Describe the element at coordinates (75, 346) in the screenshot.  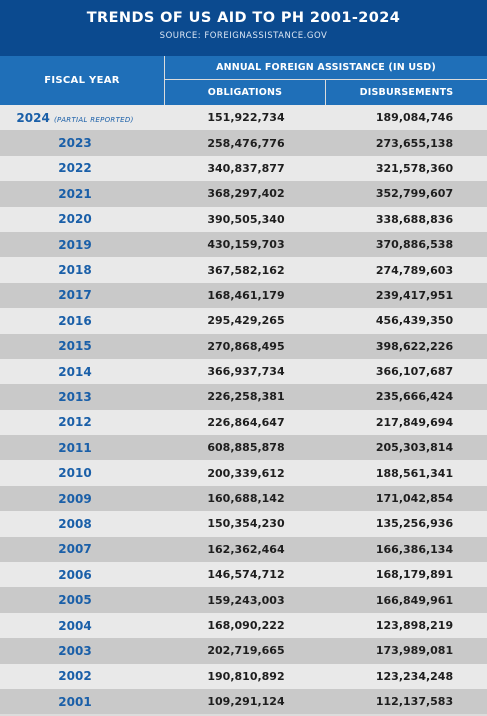
I see `year-cell: 2015` at that location.